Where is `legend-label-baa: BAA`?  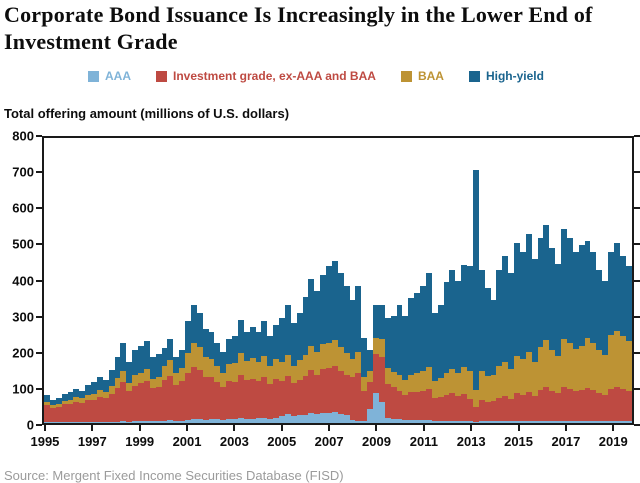
legend-label-baa: BAA is located at coordinates (430, 76).